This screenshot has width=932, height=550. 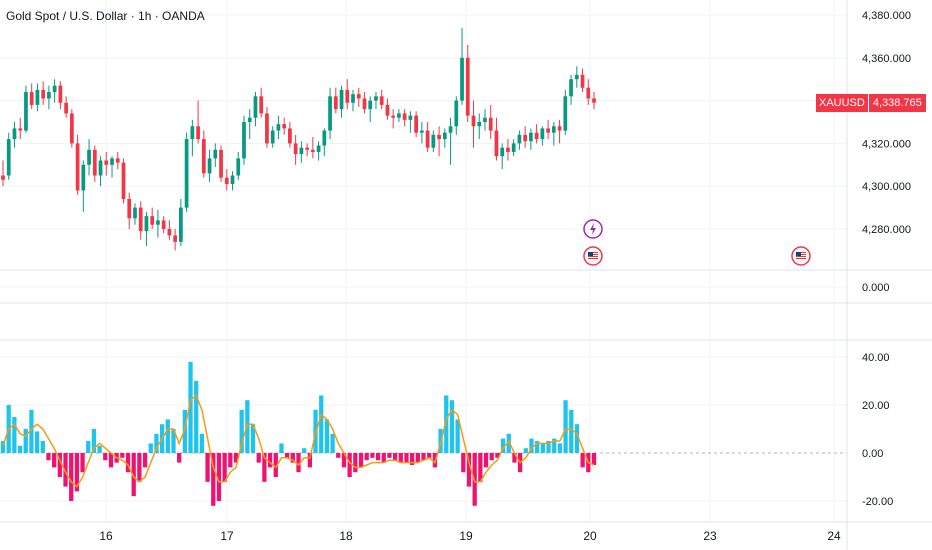 I want to click on signal-line, so click(x=298, y=441).